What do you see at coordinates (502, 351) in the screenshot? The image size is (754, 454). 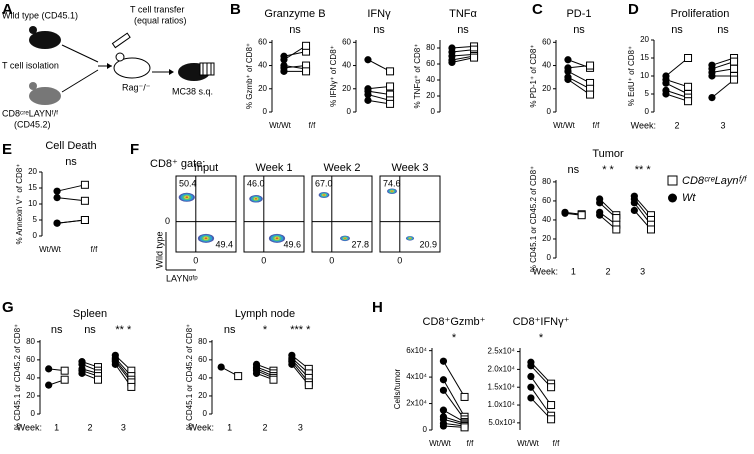 I see `y-tick-label: 2.5x10⁴` at bounding box center [502, 351].